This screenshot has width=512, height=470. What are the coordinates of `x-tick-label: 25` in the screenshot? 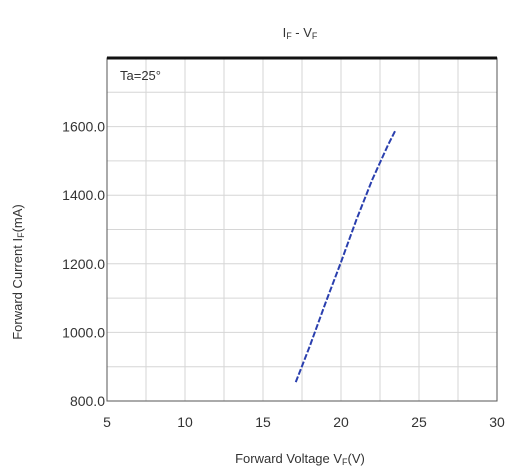 It's located at (419, 422).